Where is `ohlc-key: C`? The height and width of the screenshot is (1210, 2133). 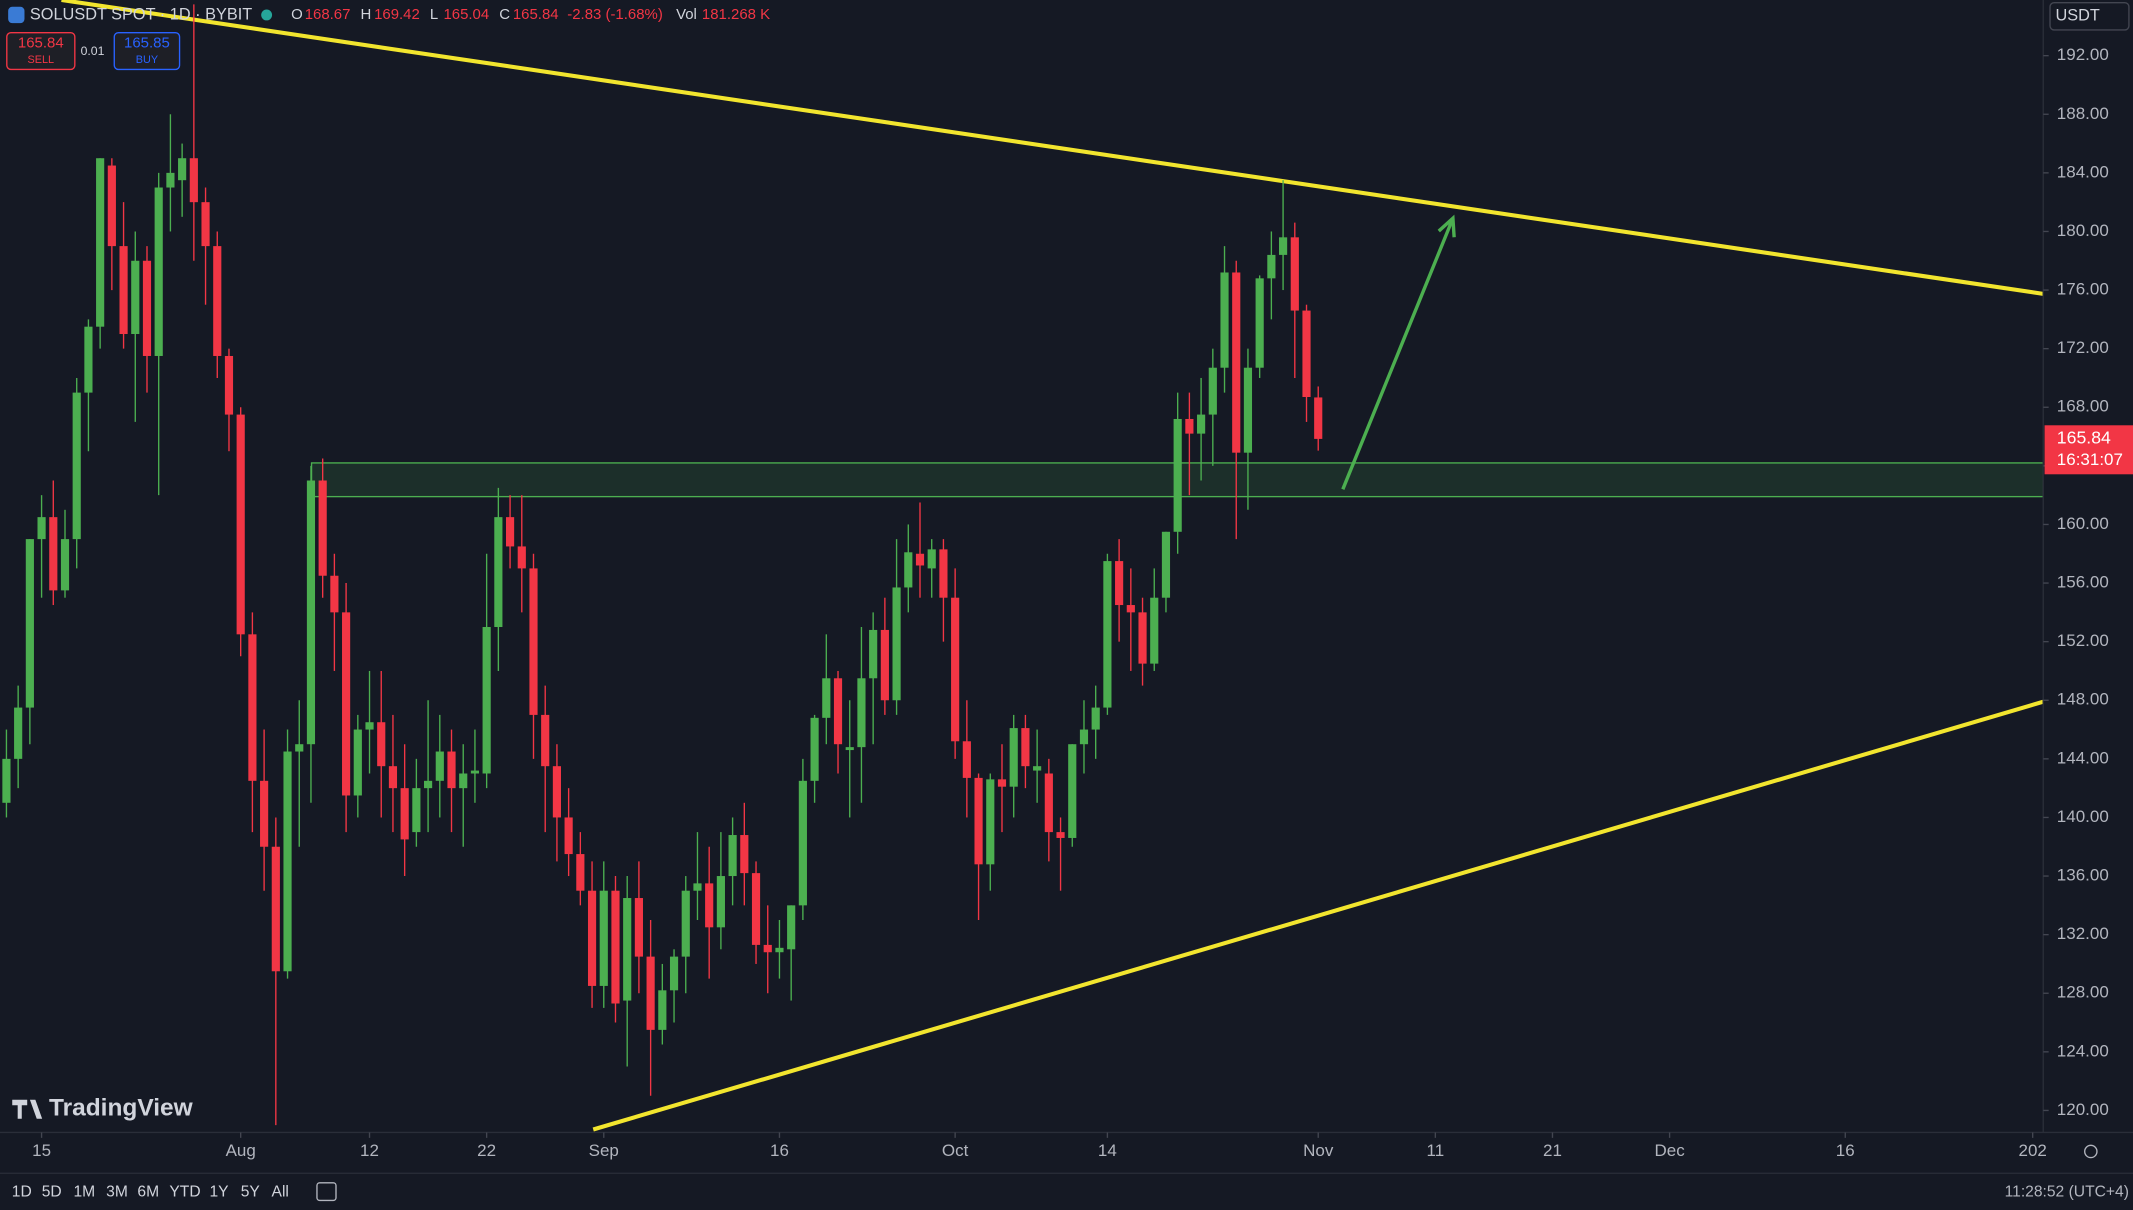
ohlc-key: C is located at coordinates (504, 14).